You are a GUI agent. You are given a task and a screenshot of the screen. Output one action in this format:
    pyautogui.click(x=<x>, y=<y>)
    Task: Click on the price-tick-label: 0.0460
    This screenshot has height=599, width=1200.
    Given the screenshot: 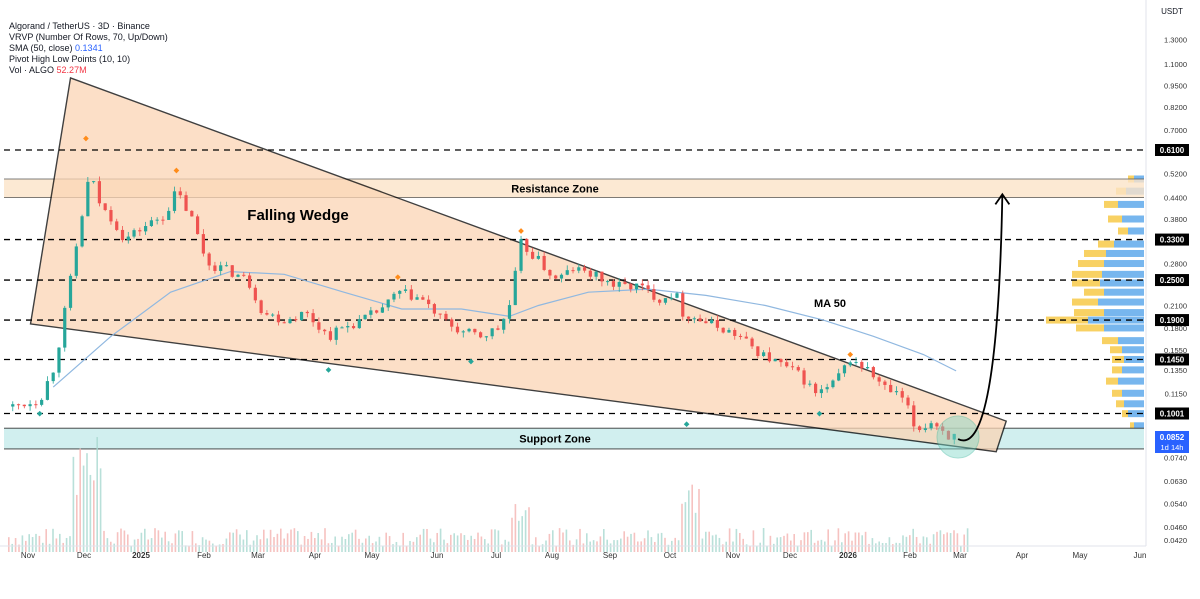 What is the action you would take?
    pyautogui.click(x=1175, y=527)
    